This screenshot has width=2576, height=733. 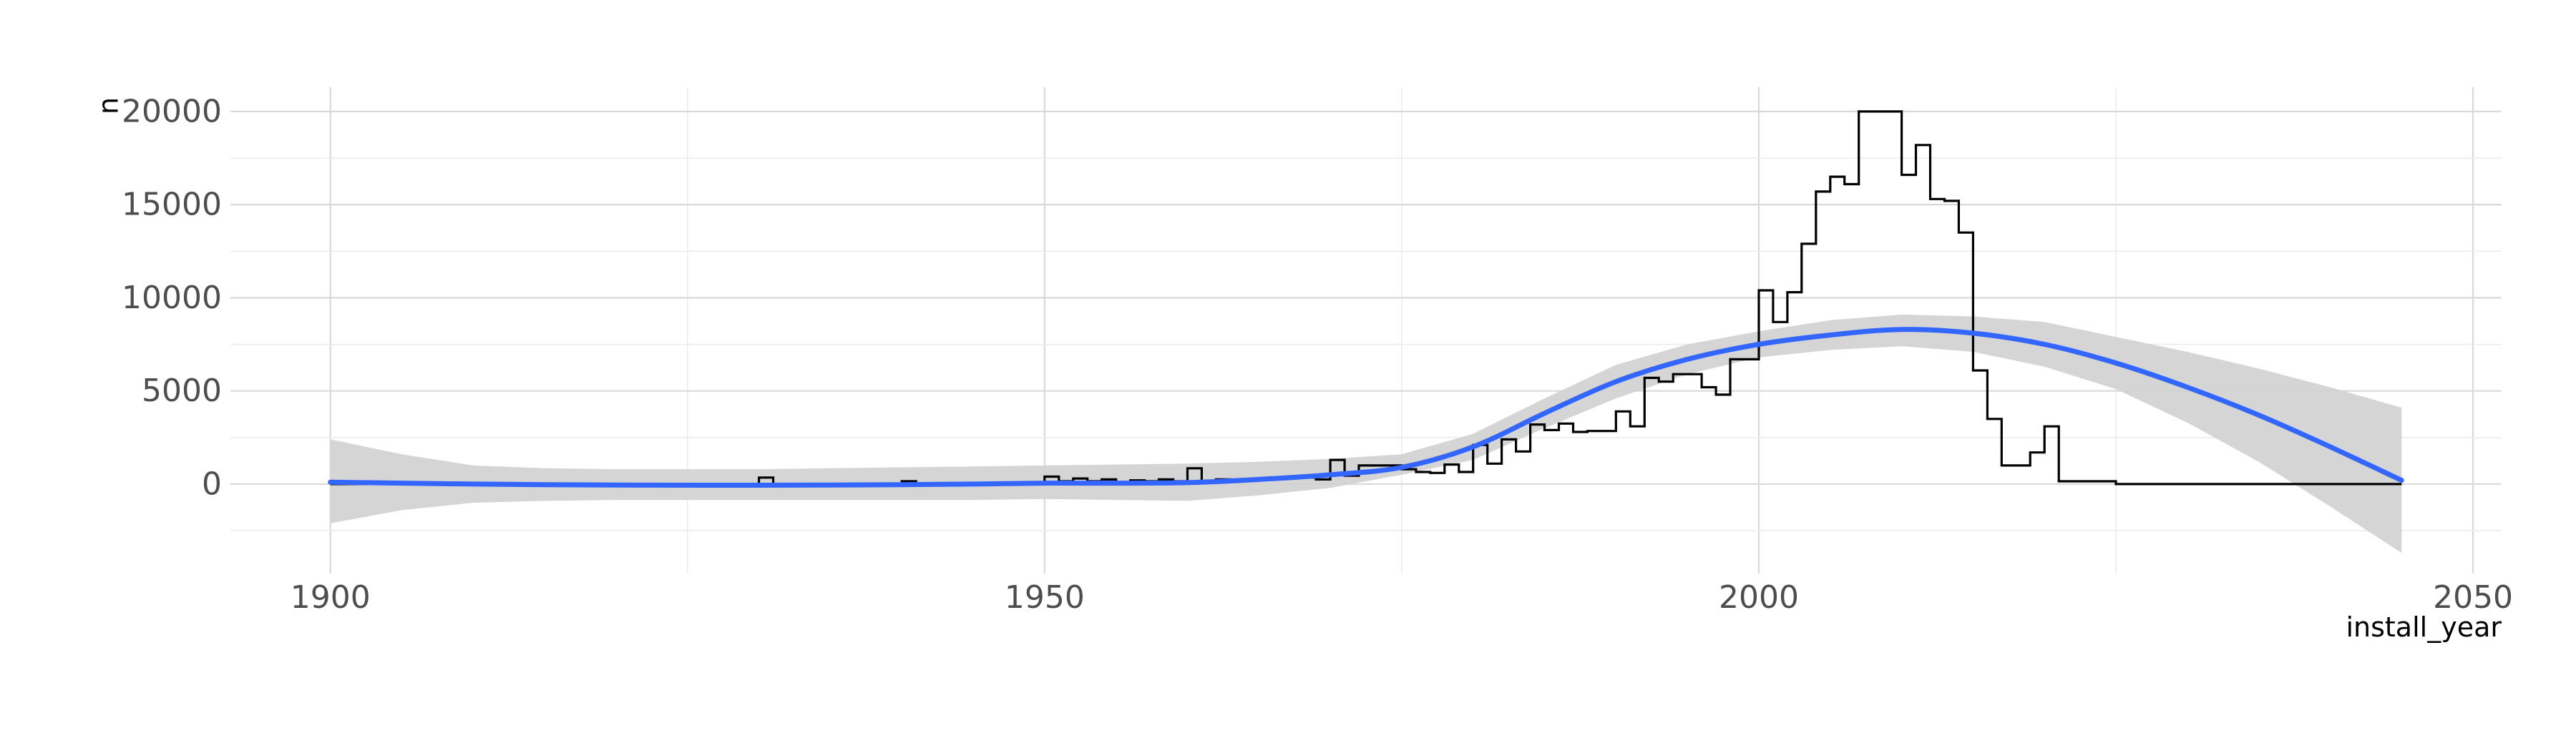 I want to click on x-tick-label: 1950, so click(x=1045, y=597).